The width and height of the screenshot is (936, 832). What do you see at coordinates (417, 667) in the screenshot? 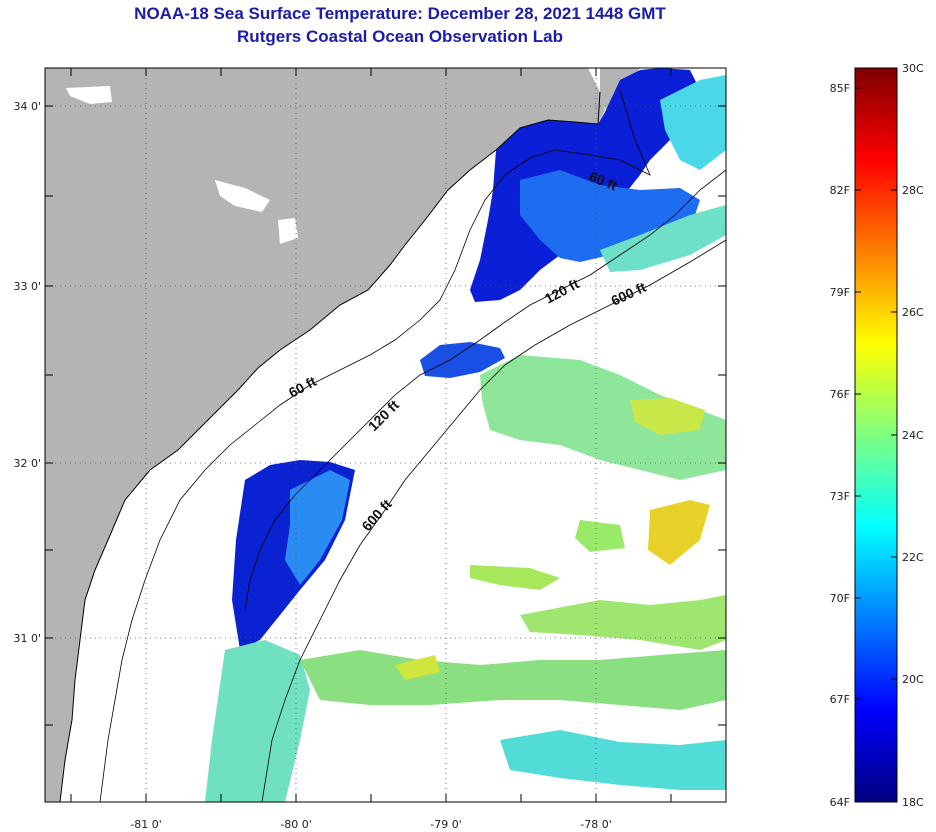
I see `sst-yellow-south` at bounding box center [417, 667].